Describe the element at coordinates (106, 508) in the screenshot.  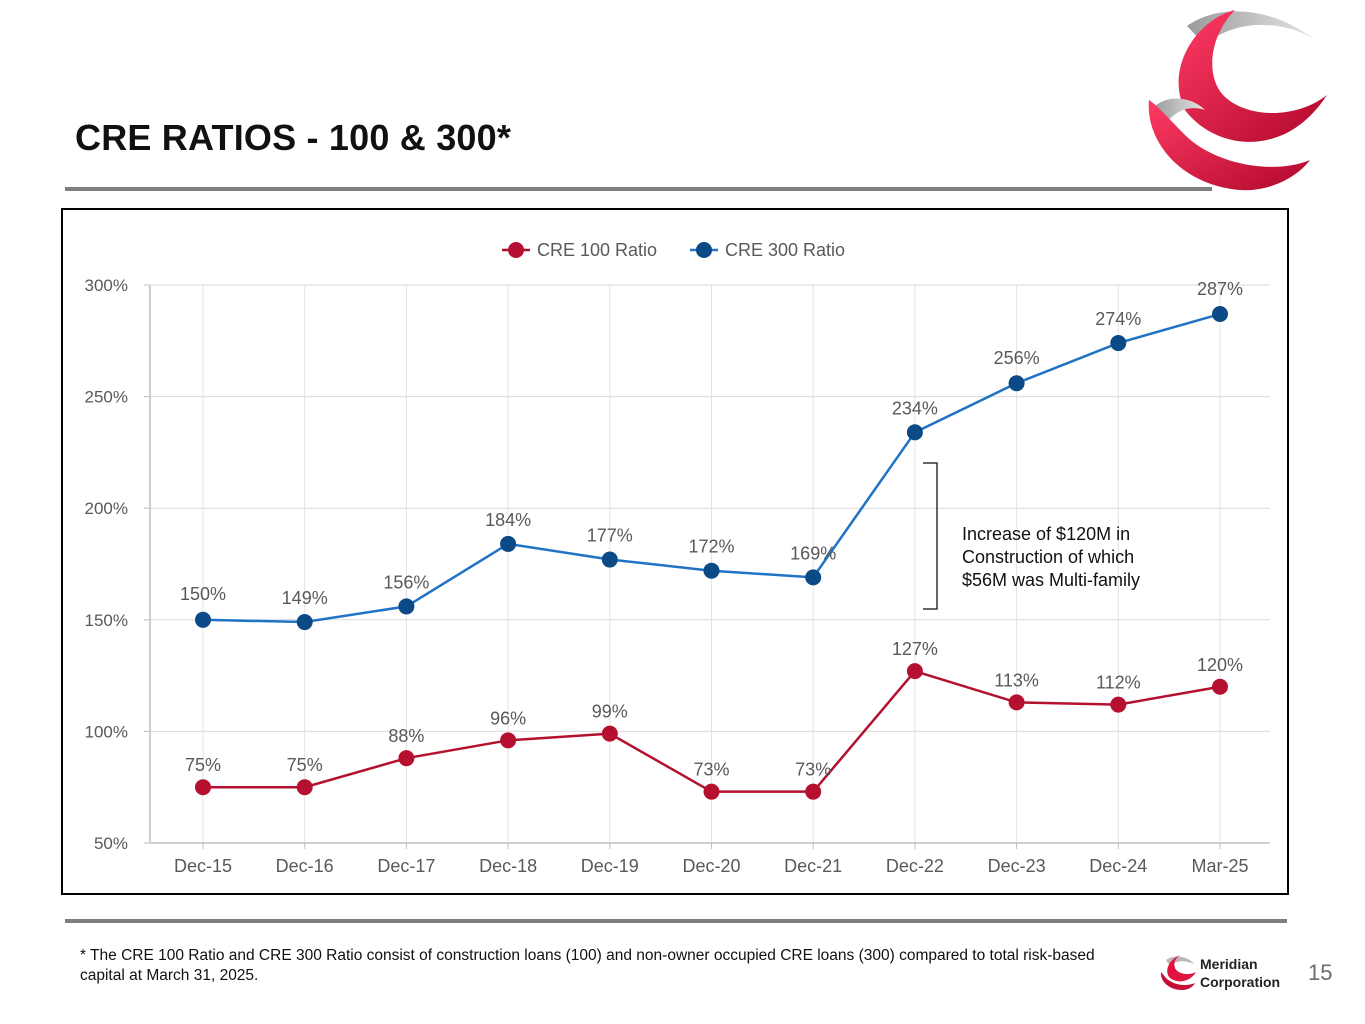
I see `y-tick-label: 200%` at that location.